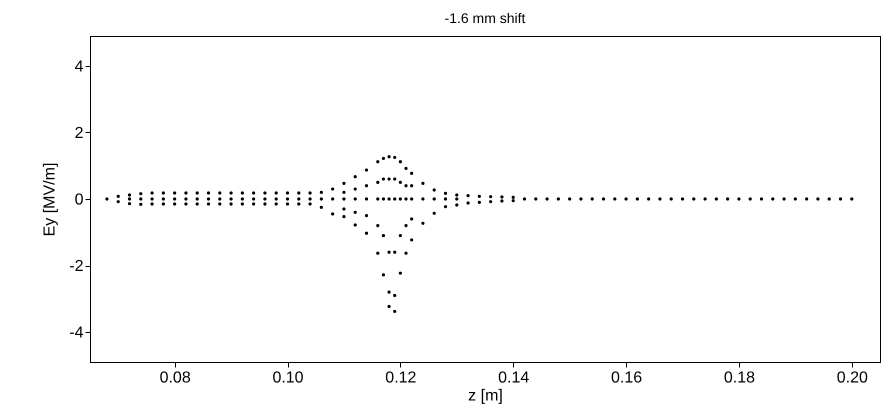  What do you see at coordinates (76, 333) in the screenshot?
I see `y-tick-label: -4` at bounding box center [76, 333].